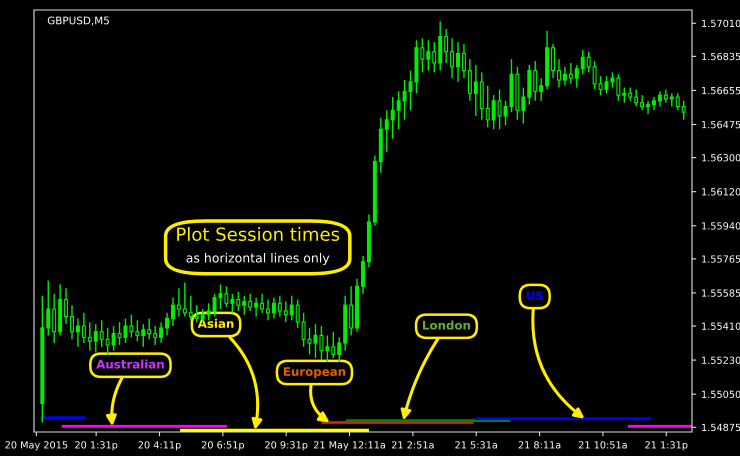 The image size is (740, 456). I want to click on x-tick-label: 21 May 12:11a, so click(349, 445).